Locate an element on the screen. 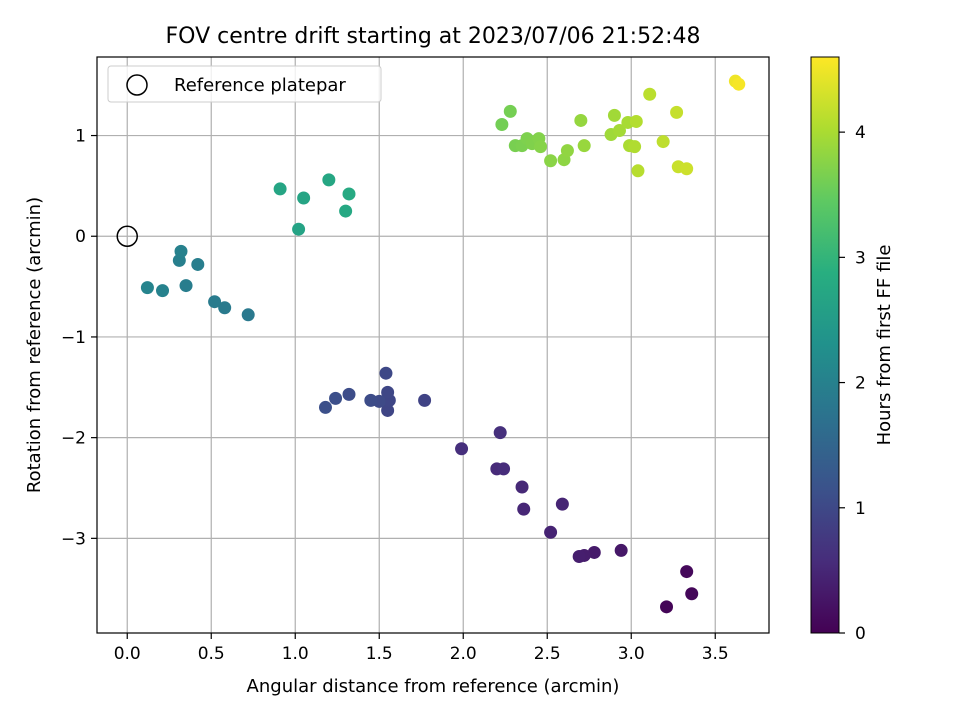 The width and height of the screenshot is (960, 720). reference-marker-group is located at coordinates (127, 236).